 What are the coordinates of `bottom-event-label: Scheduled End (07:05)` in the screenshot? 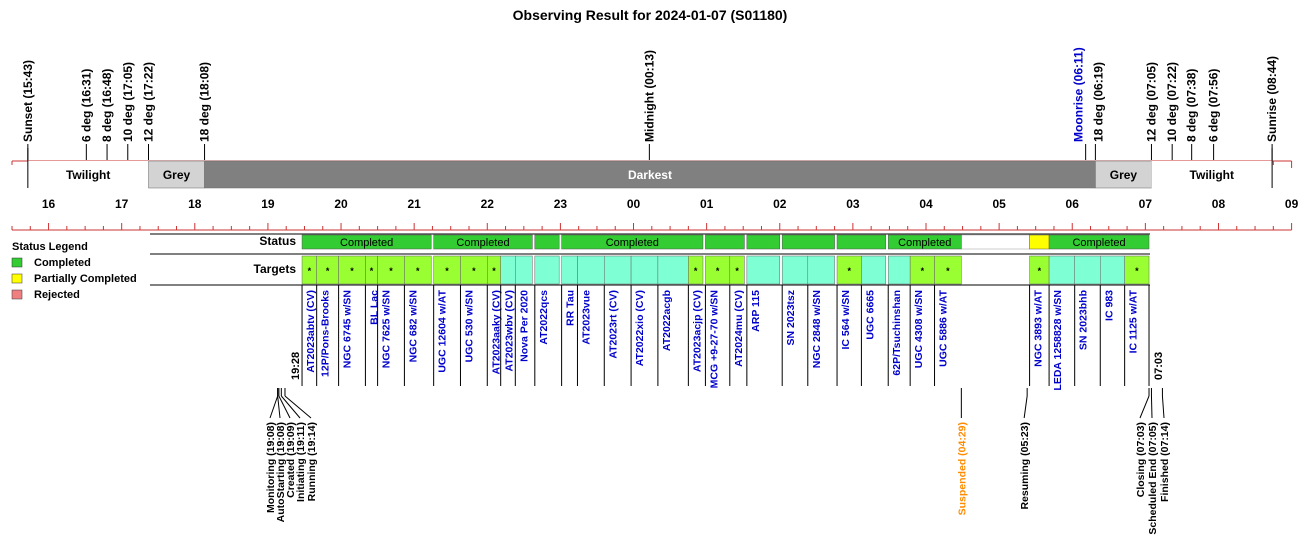 It's located at (1153, 478).